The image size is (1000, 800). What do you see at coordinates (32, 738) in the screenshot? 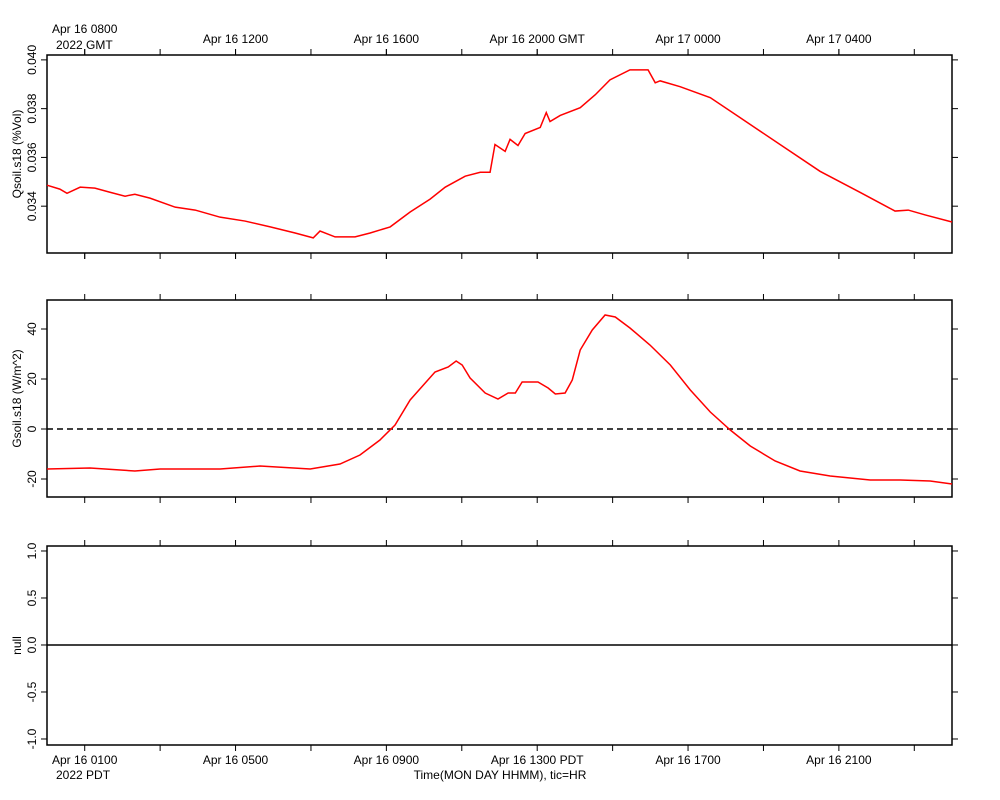
I see `y-tick-label: -1.0` at bounding box center [32, 738].